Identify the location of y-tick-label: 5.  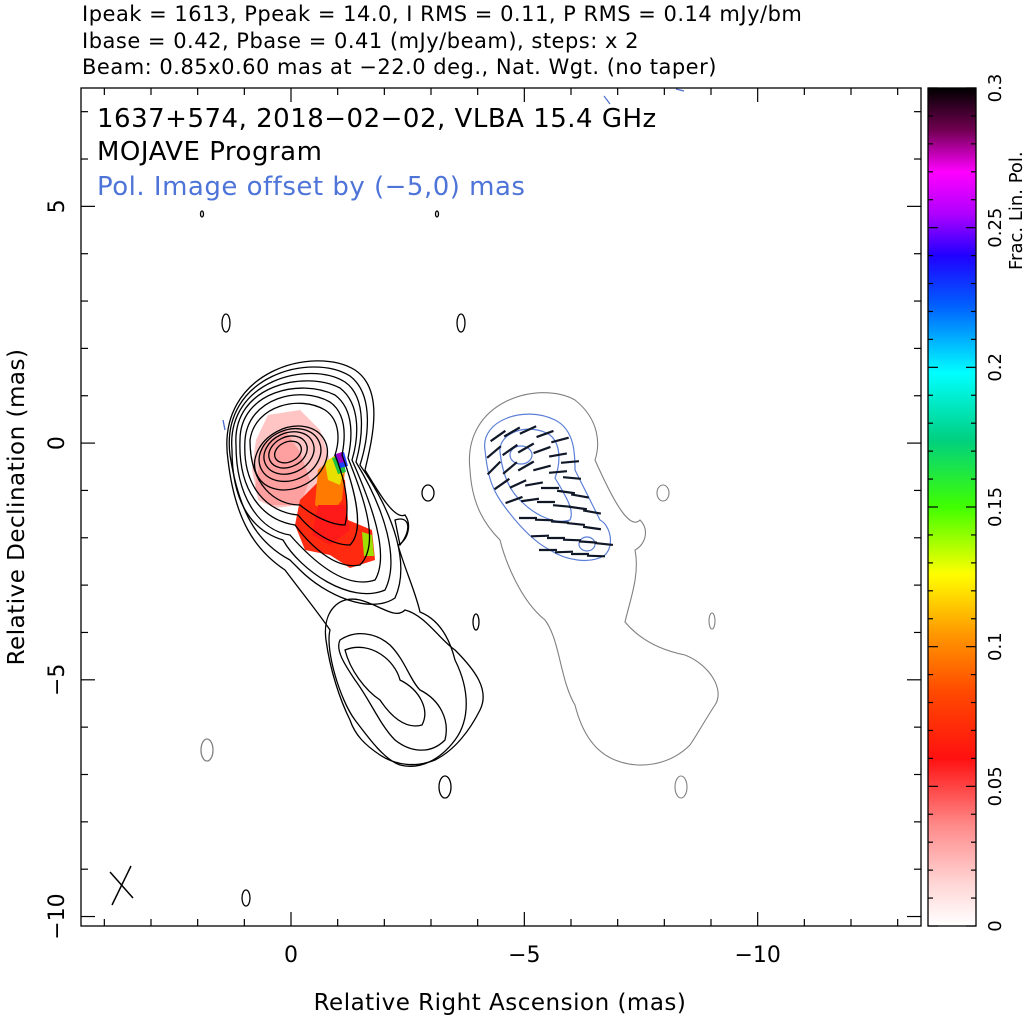
(57, 206).